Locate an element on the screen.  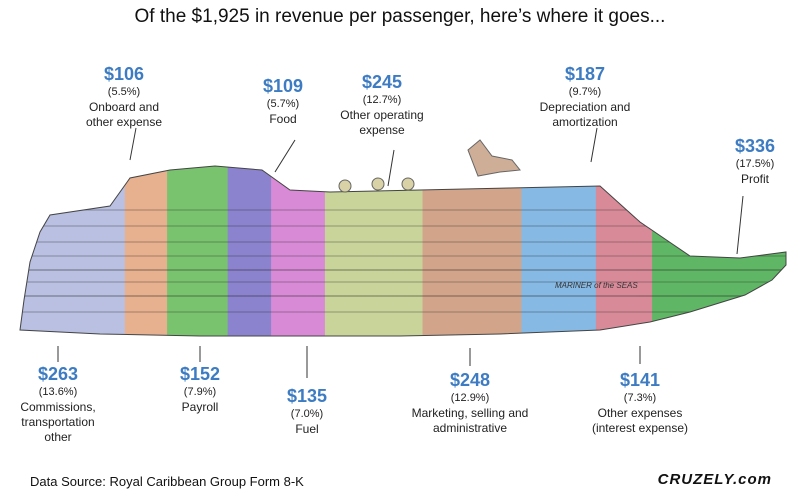
ship-funnel is located at coordinates (494, 158).